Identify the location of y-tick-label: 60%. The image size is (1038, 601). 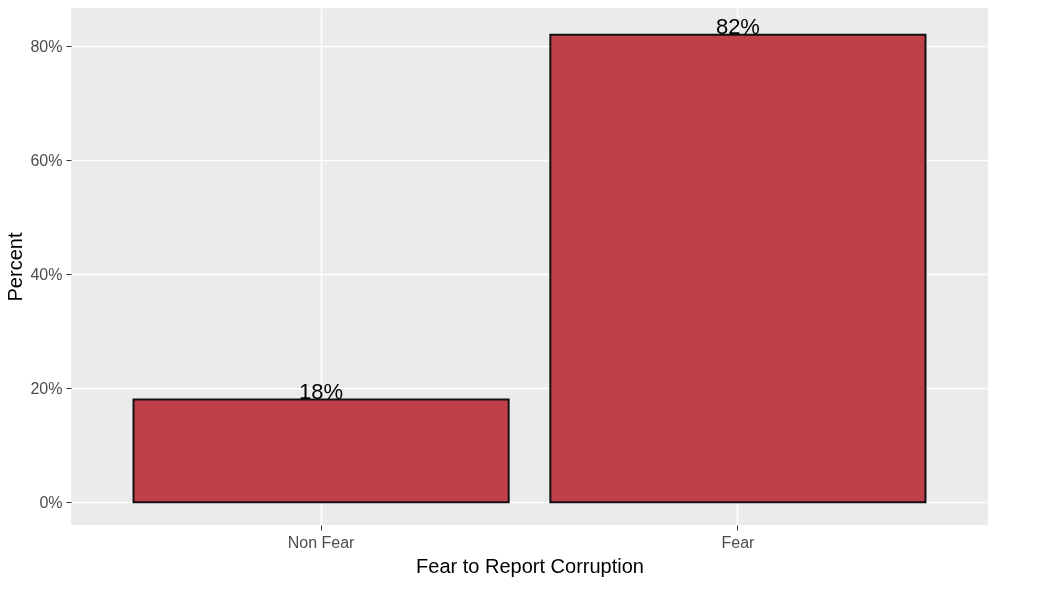
(46, 160).